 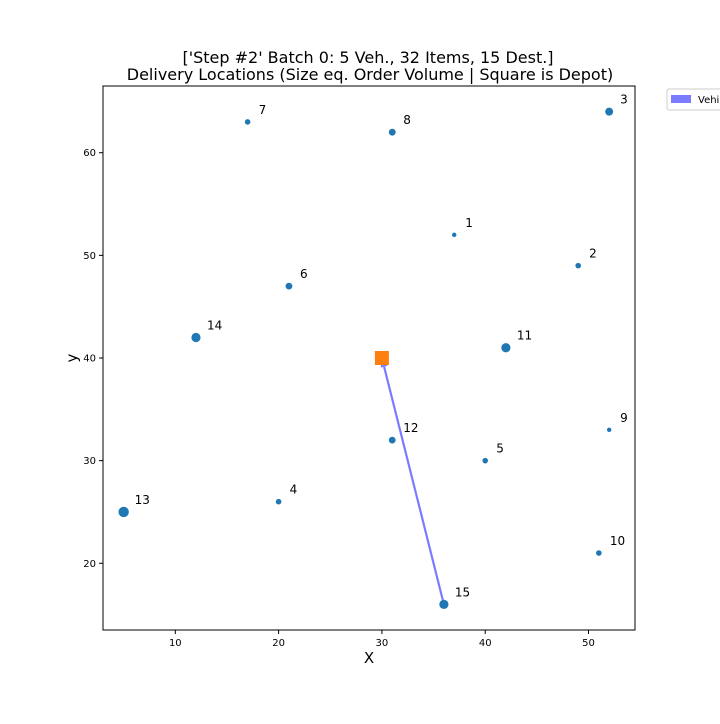 I want to click on legend-label: Vehi, so click(x=708, y=100).